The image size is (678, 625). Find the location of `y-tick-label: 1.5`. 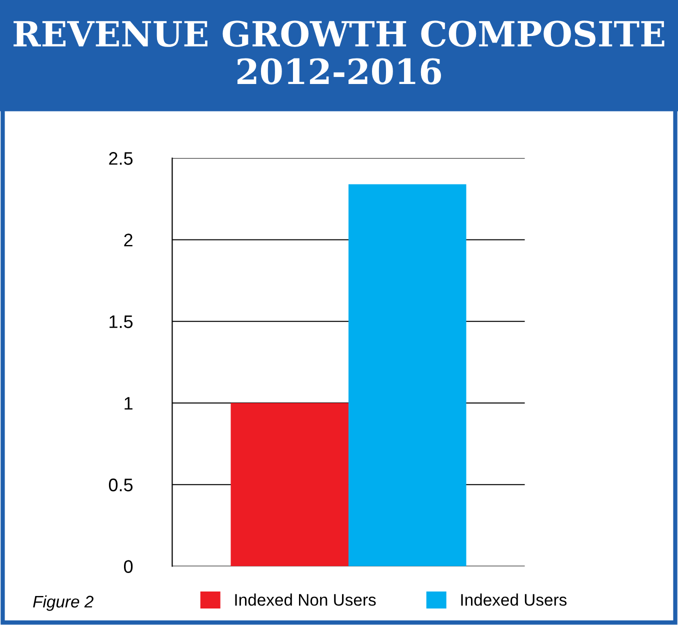

y-tick-label: 1.5 is located at coordinates (121, 321).